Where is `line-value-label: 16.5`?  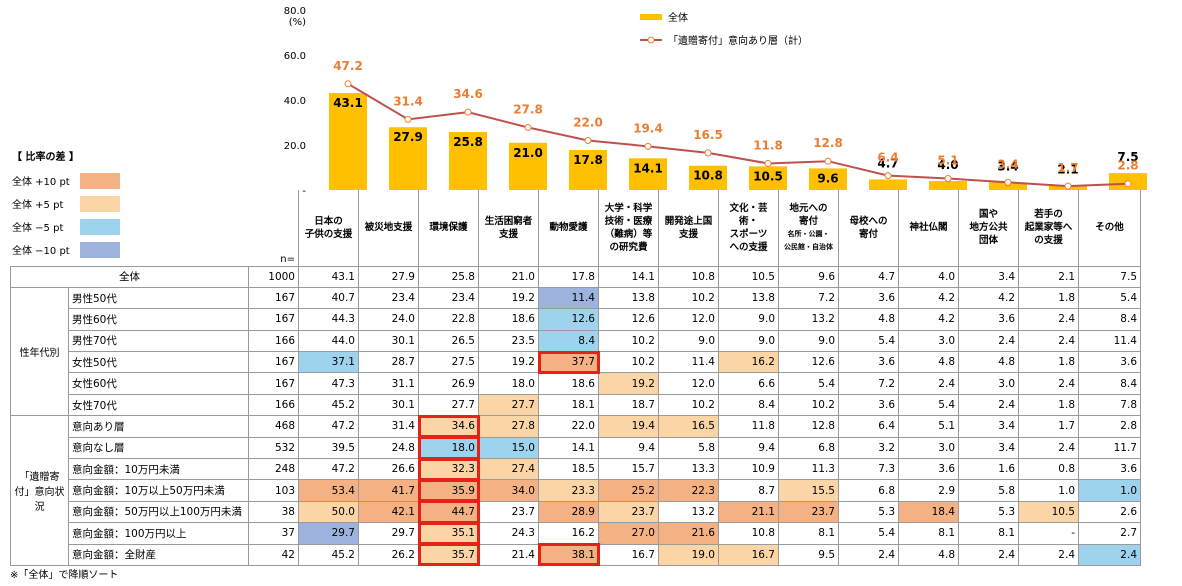
line-value-label: 16.5 is located at coordinates (708, 135).